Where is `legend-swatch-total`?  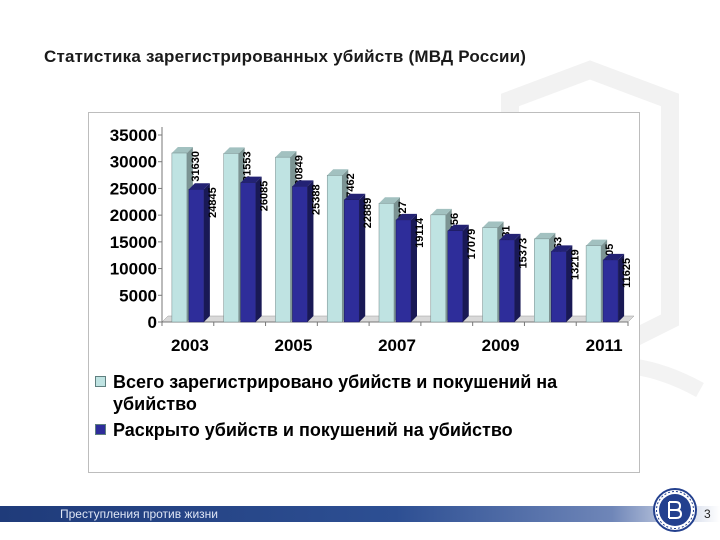
legend-swatch-total is located at coordinates (100, 381).